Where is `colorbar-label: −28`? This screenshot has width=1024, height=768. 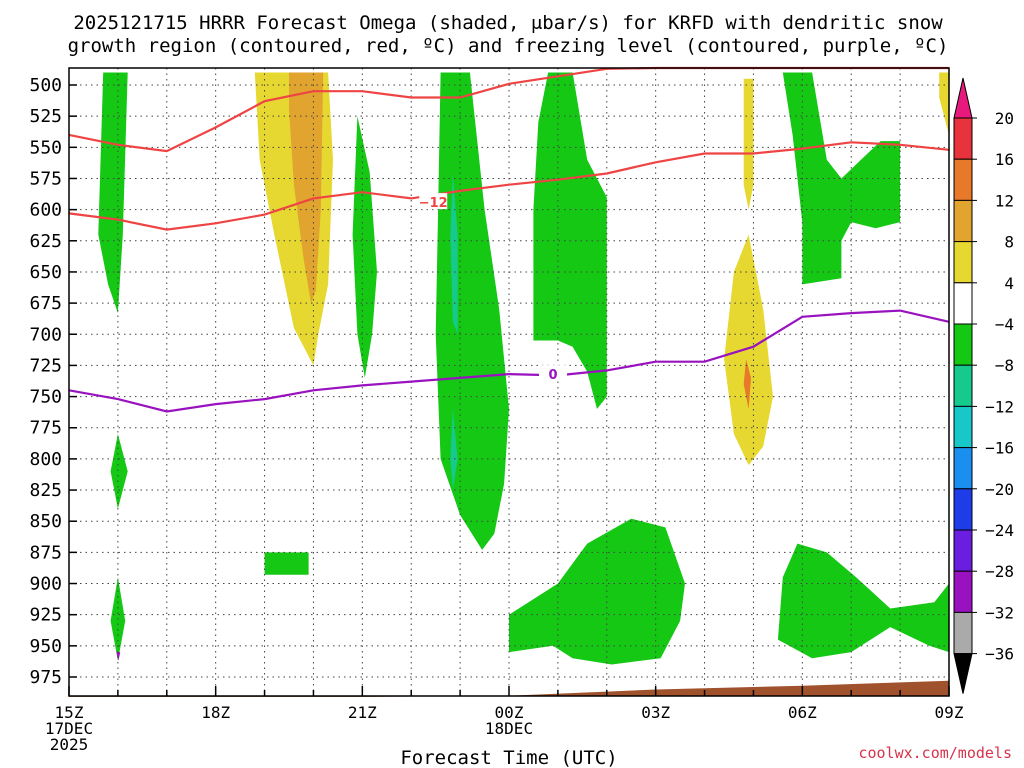 colorbar-label: −28 is located at coordinates (999, 571).